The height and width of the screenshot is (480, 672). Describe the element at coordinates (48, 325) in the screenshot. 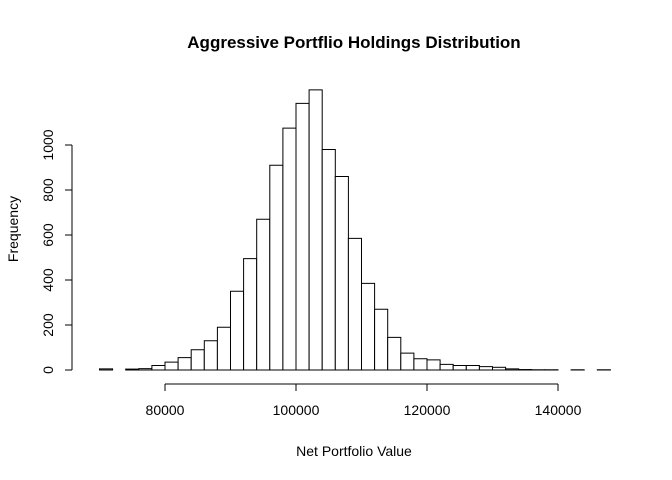

I see `y-tick-label: 200` at that location.